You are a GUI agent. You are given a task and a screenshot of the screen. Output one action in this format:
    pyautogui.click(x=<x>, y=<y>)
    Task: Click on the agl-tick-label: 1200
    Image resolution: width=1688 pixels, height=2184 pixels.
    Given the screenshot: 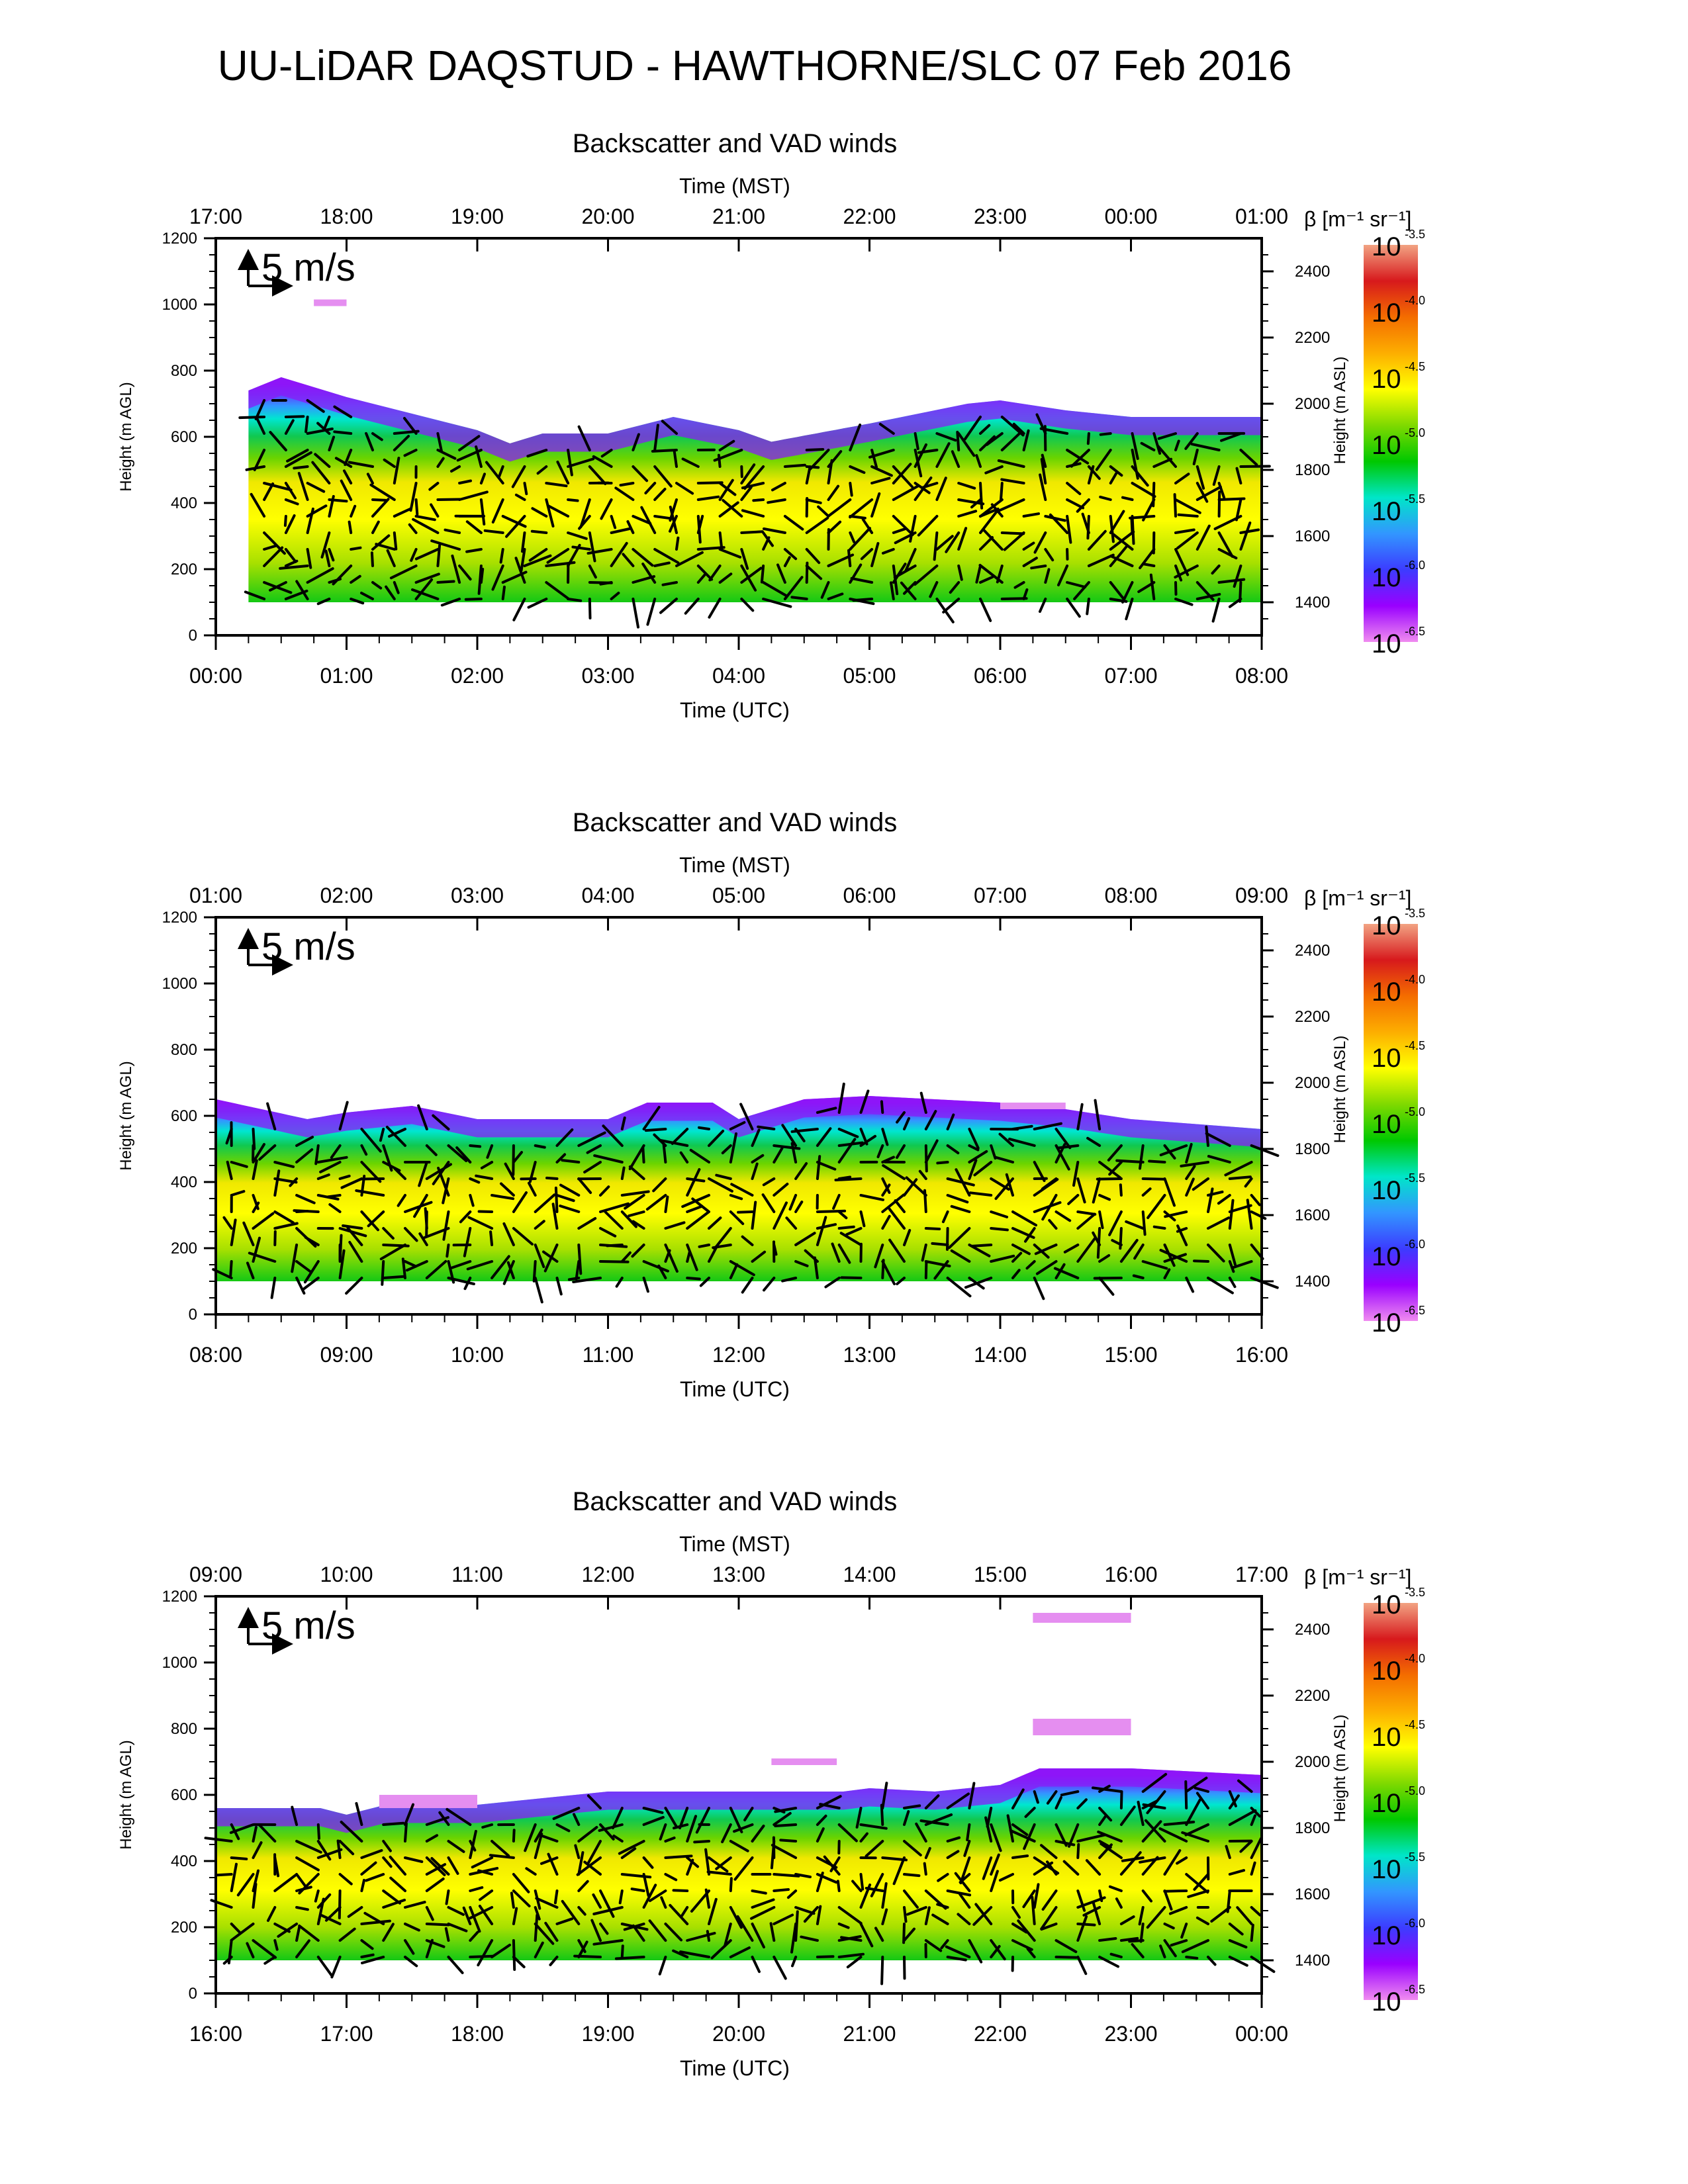 What is the action you would take?
    pyautogui.click(x=179, y=1597)
    